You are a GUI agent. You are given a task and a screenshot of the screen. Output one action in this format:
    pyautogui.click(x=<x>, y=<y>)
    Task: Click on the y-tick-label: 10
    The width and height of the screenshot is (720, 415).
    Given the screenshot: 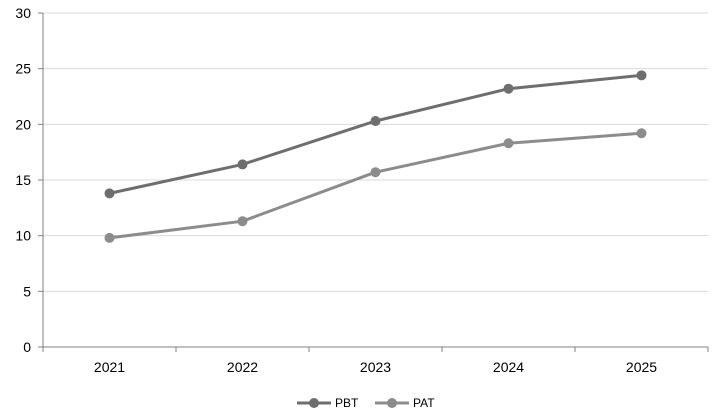 What is the action you would take?
    pyautogui.click(x=23, y=236)
    